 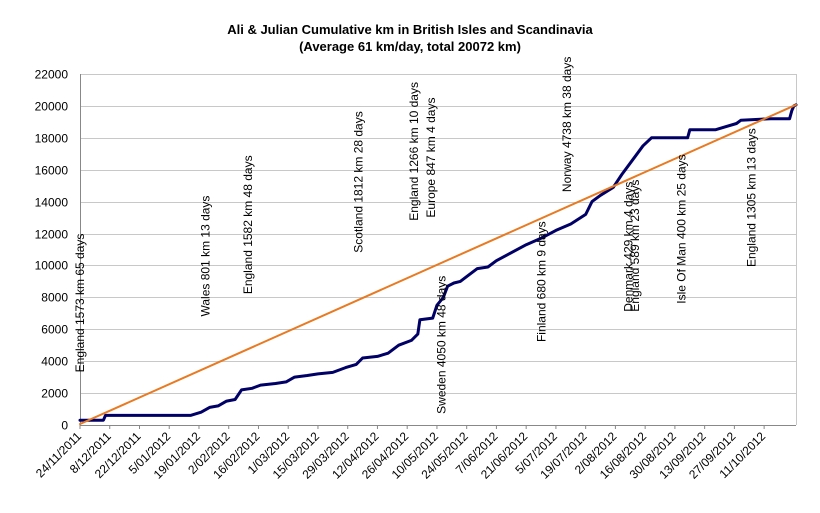 I want to click on annotation-label: Denmark 429 km 4 days, so click(x=628, y=247).